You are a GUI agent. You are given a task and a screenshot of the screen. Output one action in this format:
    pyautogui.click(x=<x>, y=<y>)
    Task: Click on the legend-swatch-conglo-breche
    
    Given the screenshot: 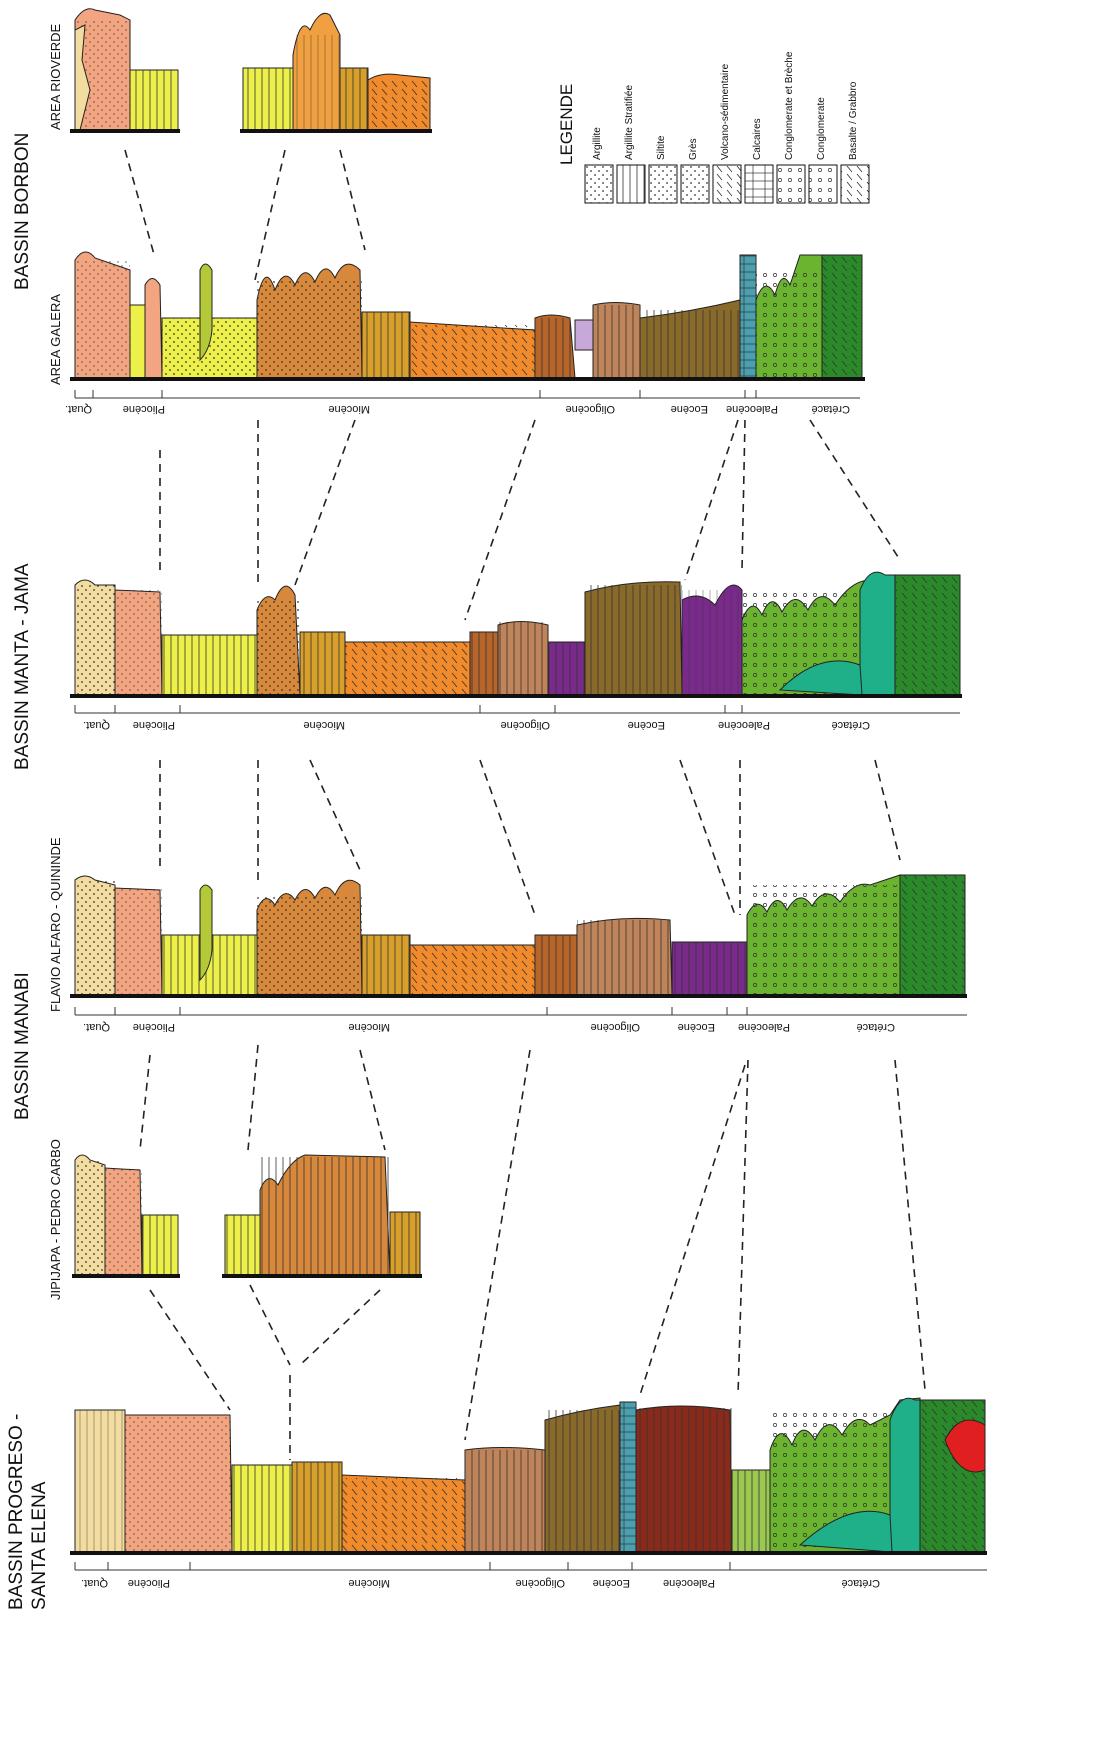 What is the action you would take?
    pyautogui.click(x=791, y=184)
    